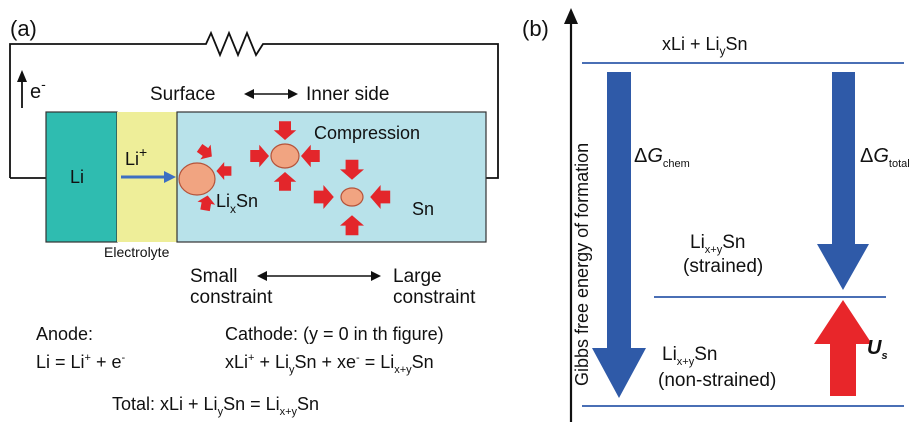 The width and height of the screenshot is (919, 425). I want to click on dg-chem-arrow, so click(619, 235).